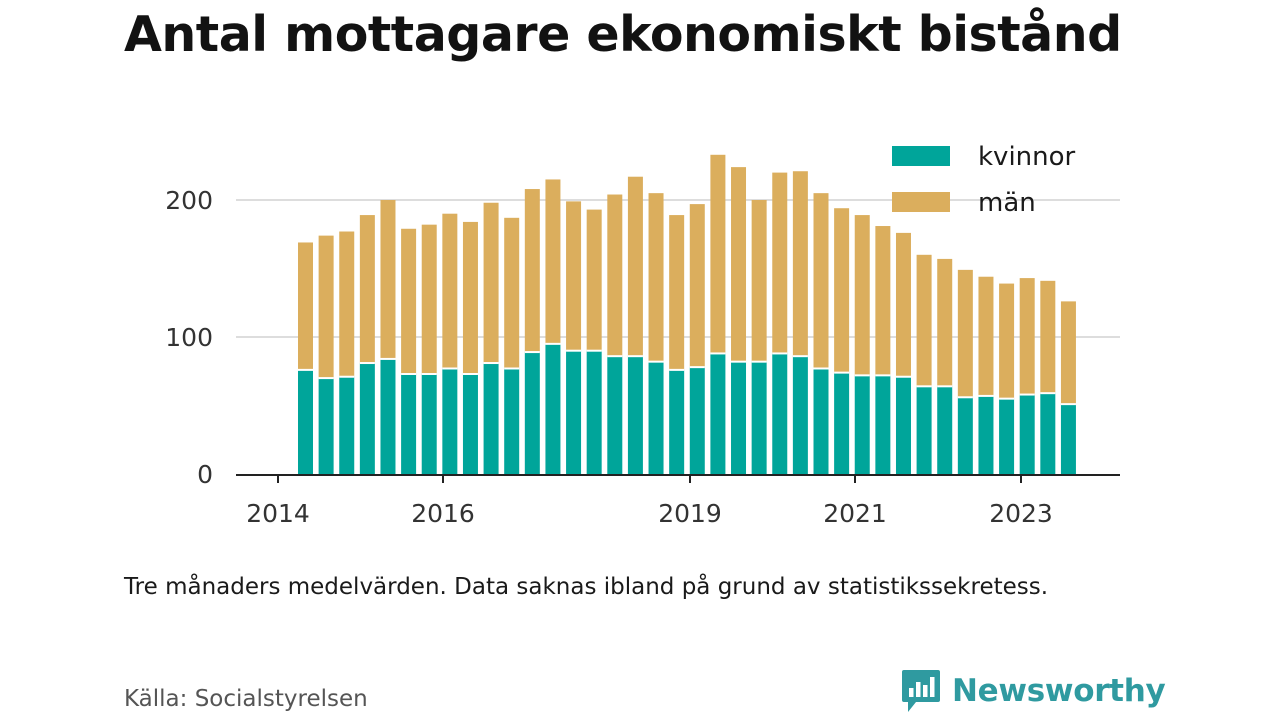 The image size is (1280, 720). What do you see at coordinates (921, 691) in the screenshot?
I see `newsworthy-logo-icon` at bounding box center [921, 691].